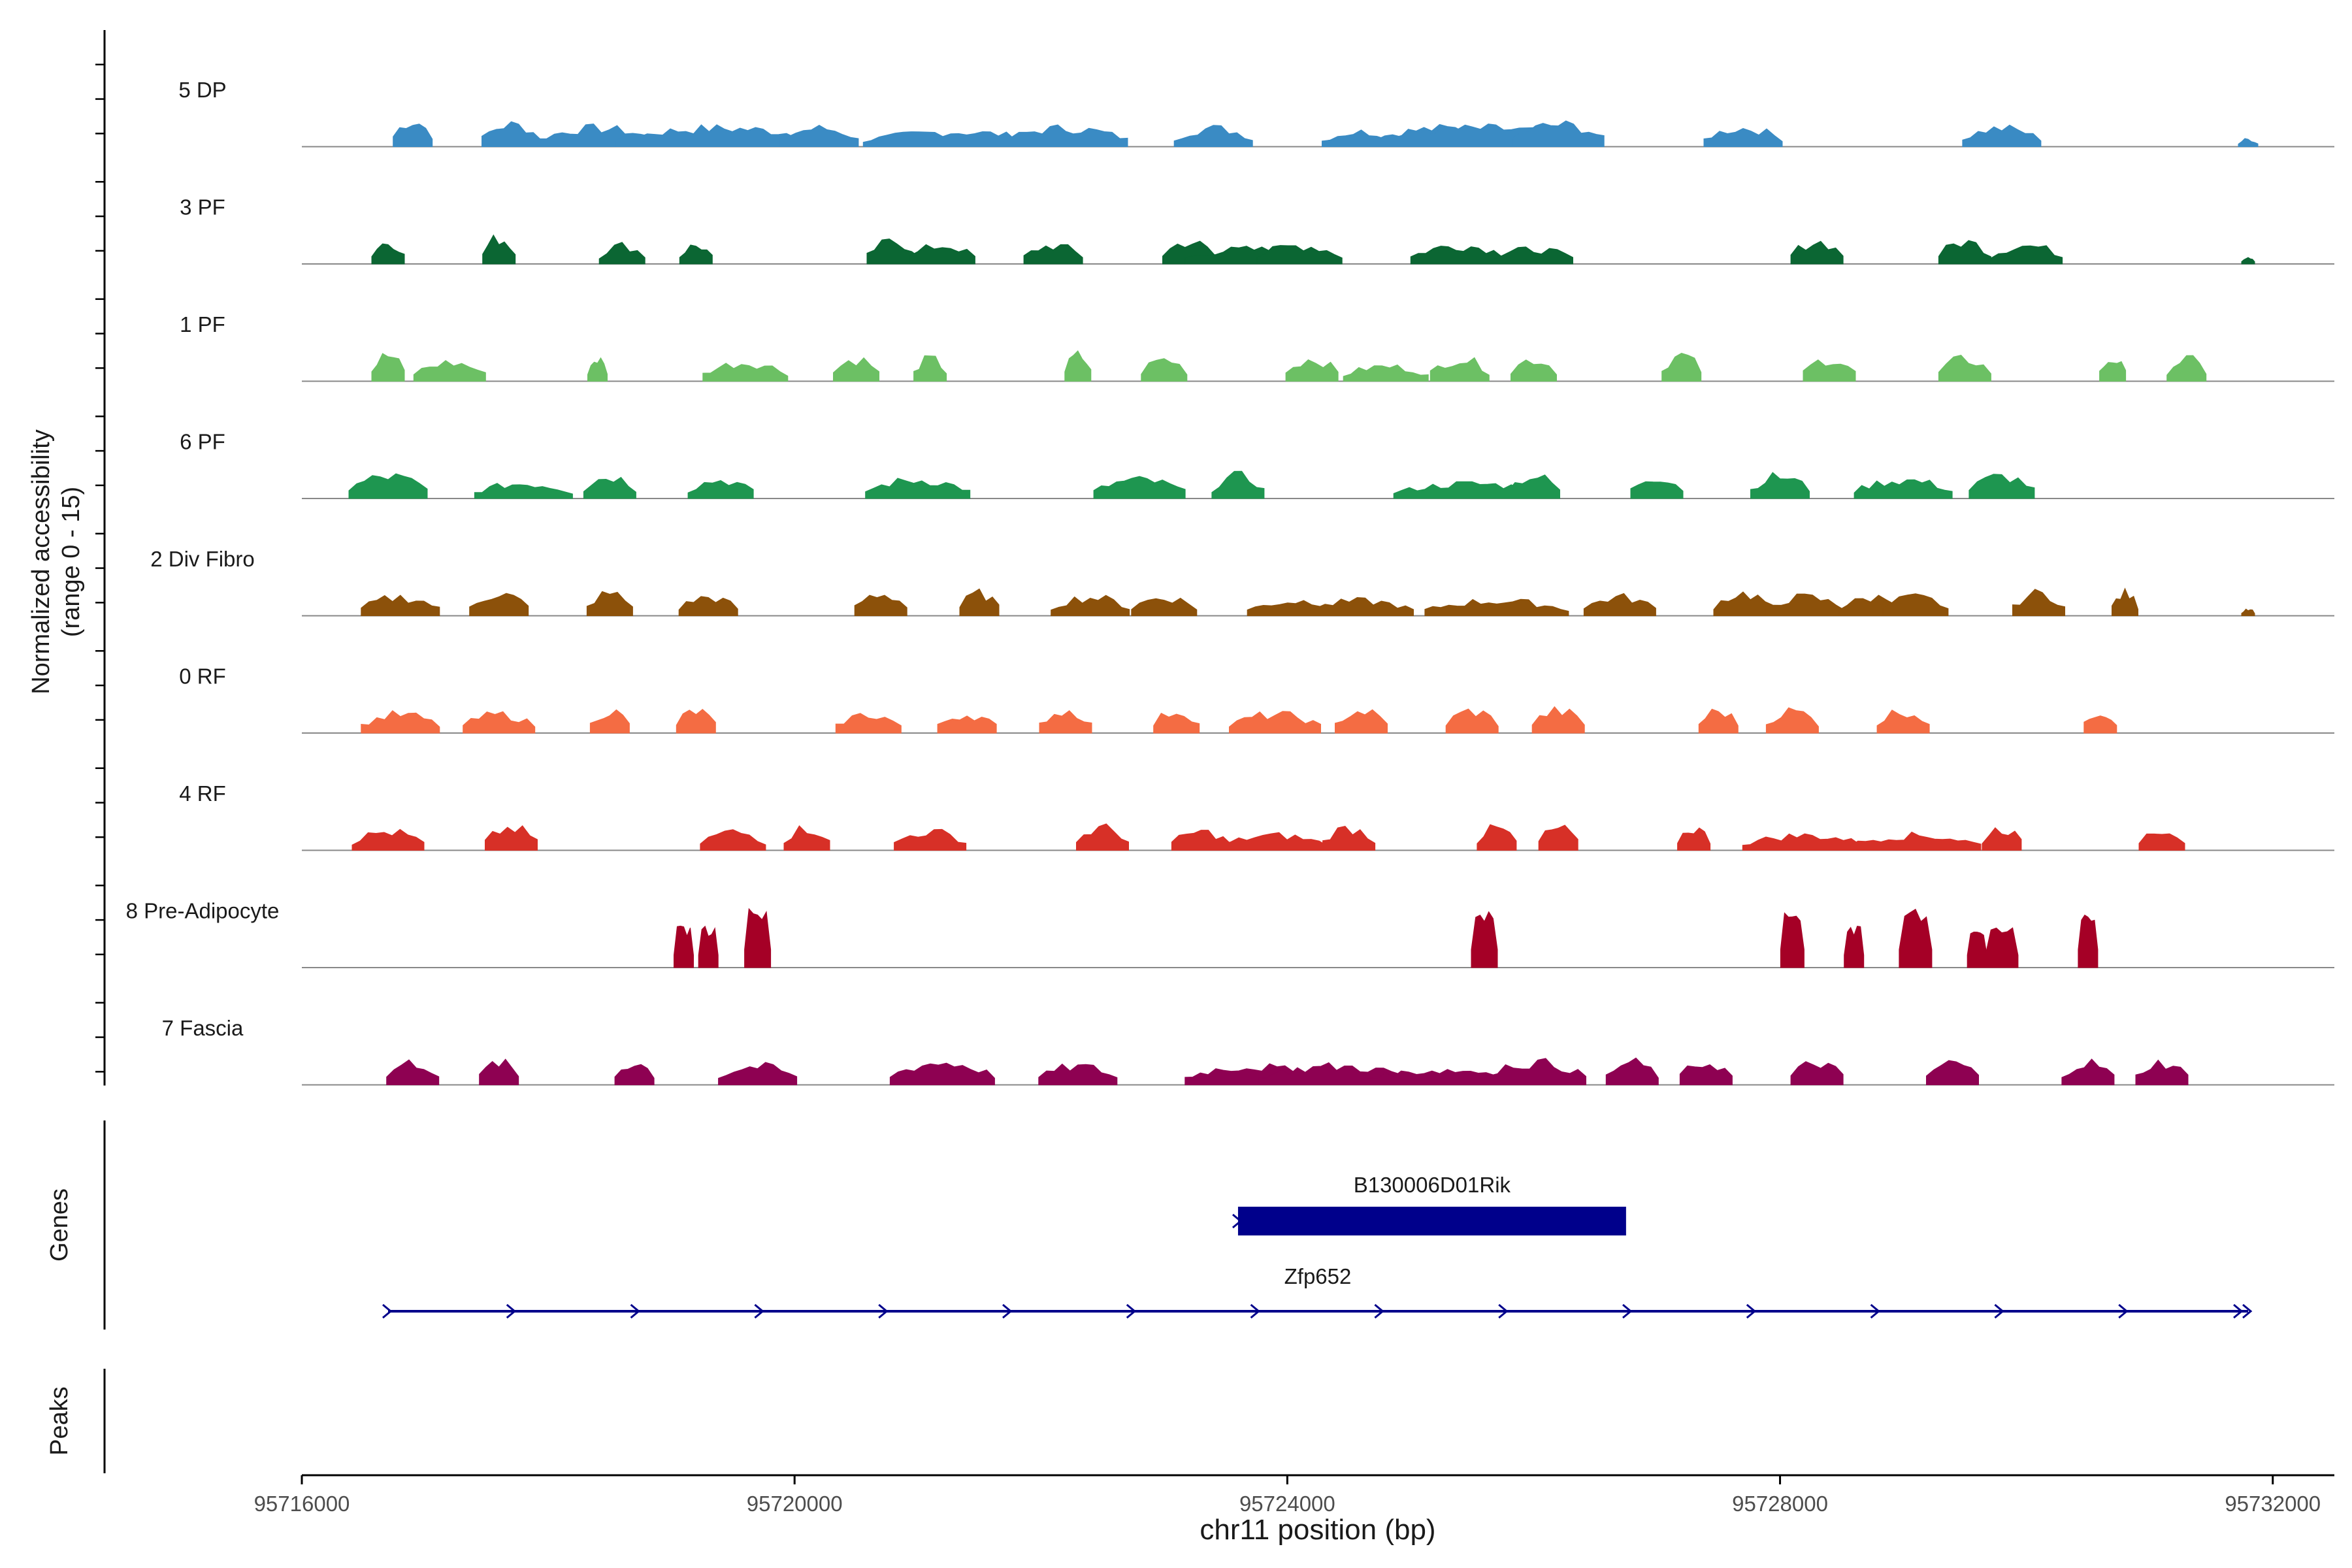 The image size is (2352, 1568). I want to click on genes-panel-label: Genes, so click(59, 1225).